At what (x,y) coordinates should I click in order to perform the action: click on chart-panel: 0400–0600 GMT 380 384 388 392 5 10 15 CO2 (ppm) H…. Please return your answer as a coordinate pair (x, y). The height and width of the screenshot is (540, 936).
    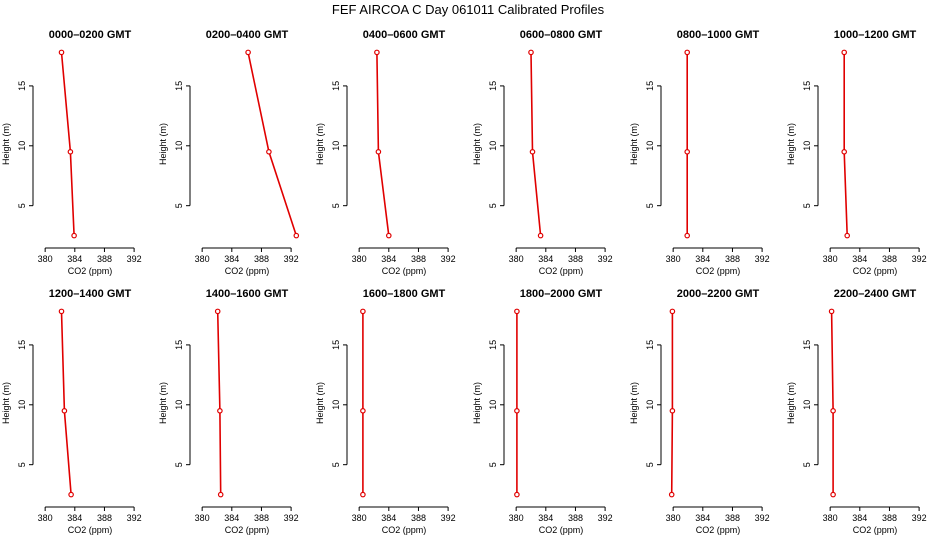
    Looking at the image, I should click on (385, 152).